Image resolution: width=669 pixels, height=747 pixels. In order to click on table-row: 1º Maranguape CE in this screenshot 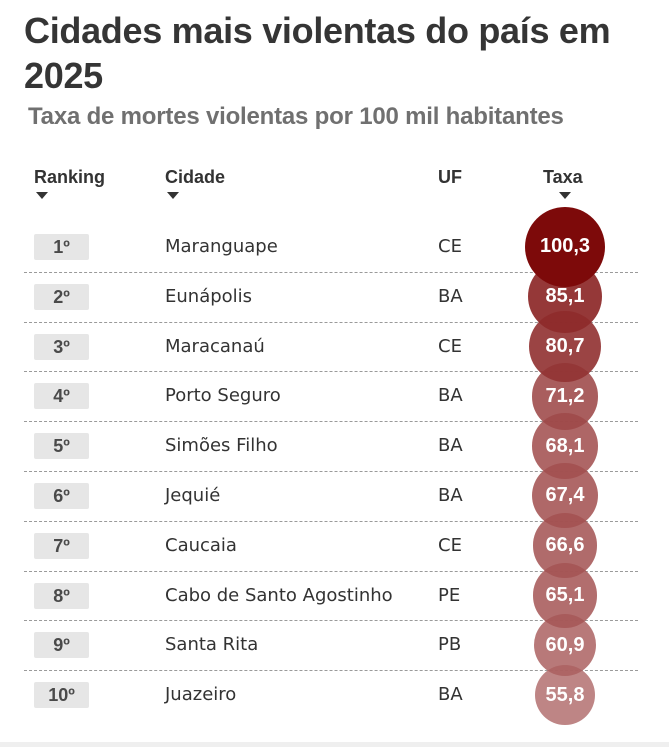, I will do `click(334, 247)`.